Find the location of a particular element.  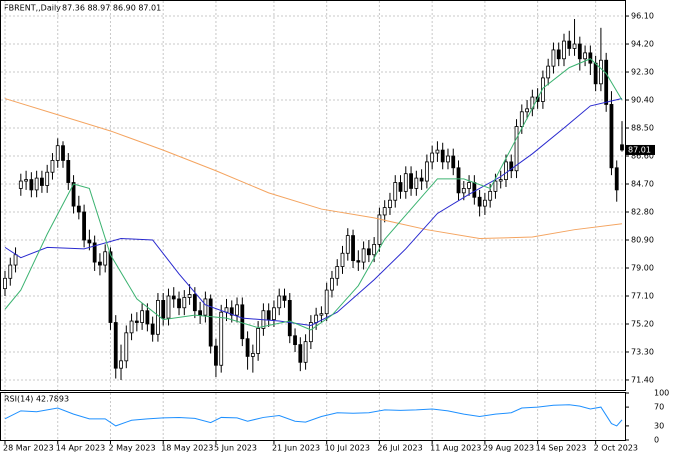

last-price-label: 87.01 is located at coordinates (639, 149).